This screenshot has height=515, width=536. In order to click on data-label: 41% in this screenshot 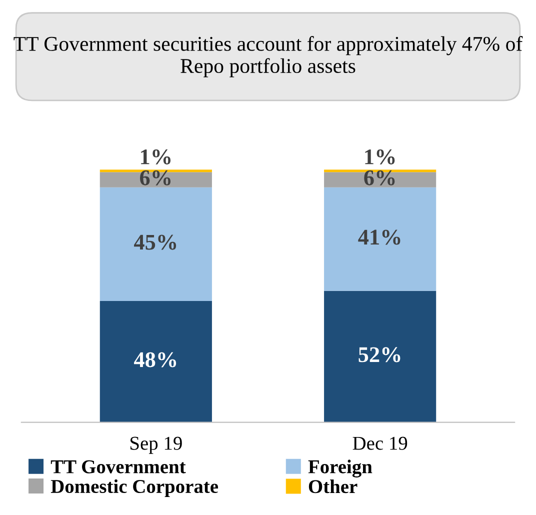, I will do `click(379, 237)`.